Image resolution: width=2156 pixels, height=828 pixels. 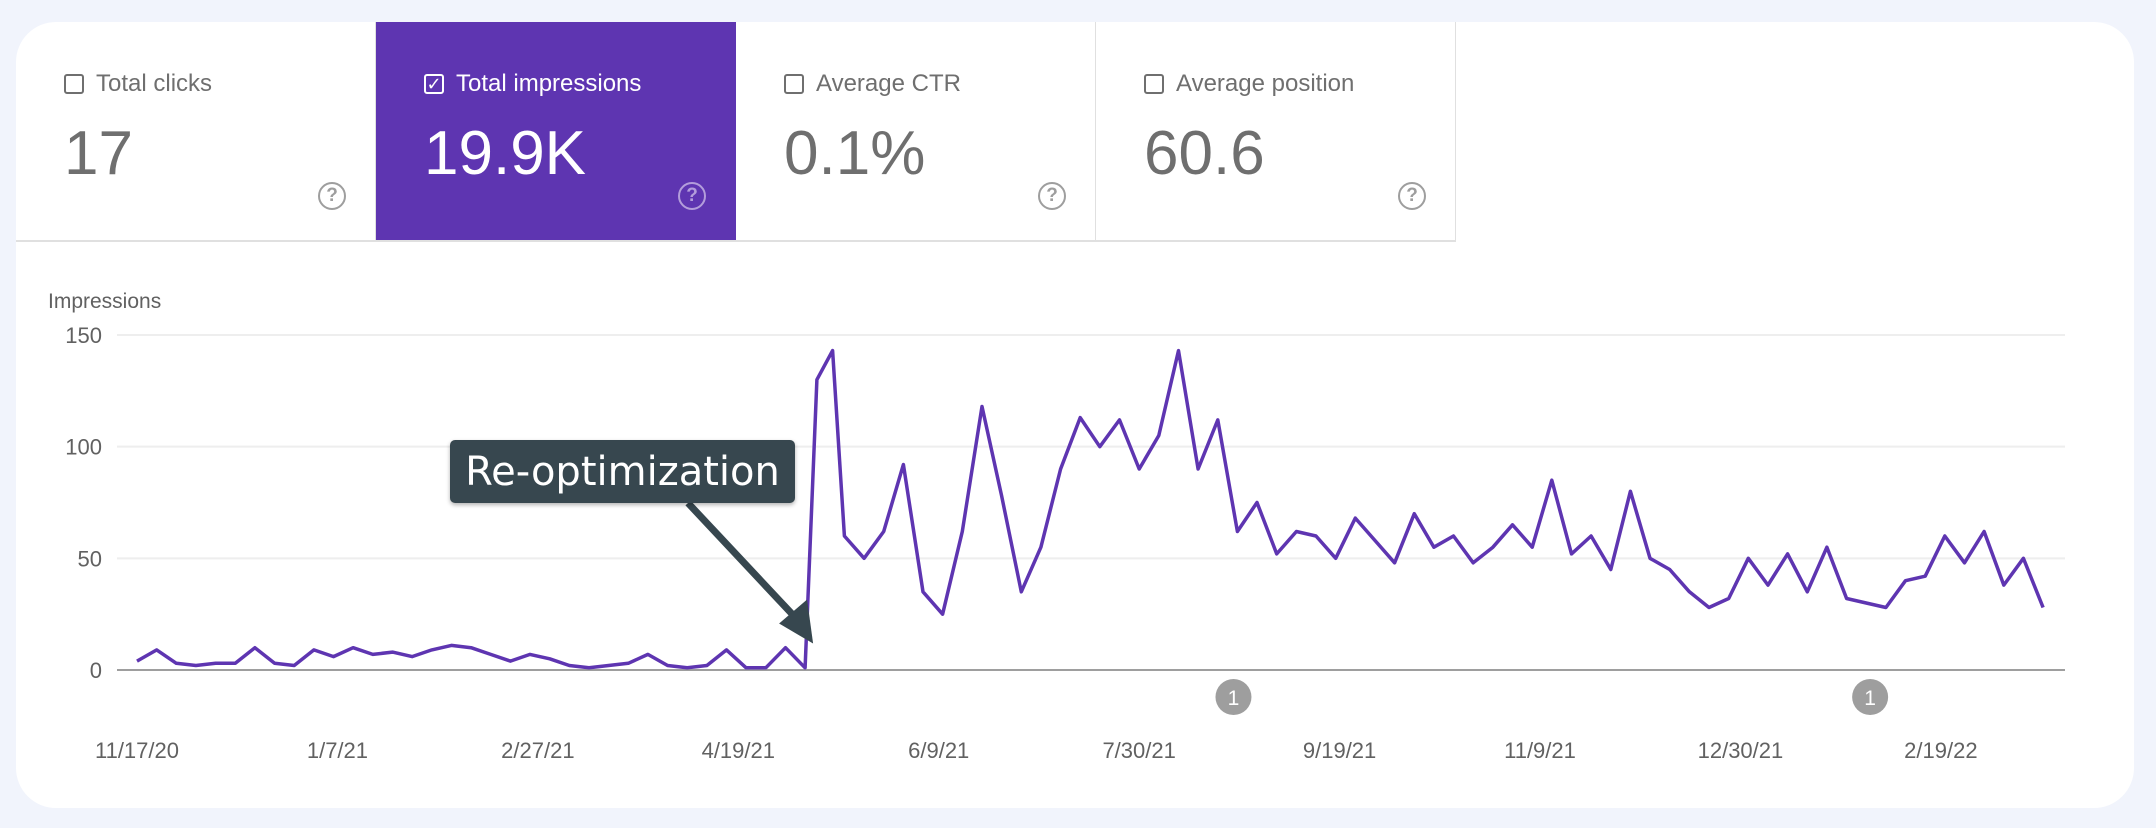 What do you see at coordinates (738, 750) in the screenshot?
I see `x-tick-label: 4/19/21` at bounding box center [738, 750].